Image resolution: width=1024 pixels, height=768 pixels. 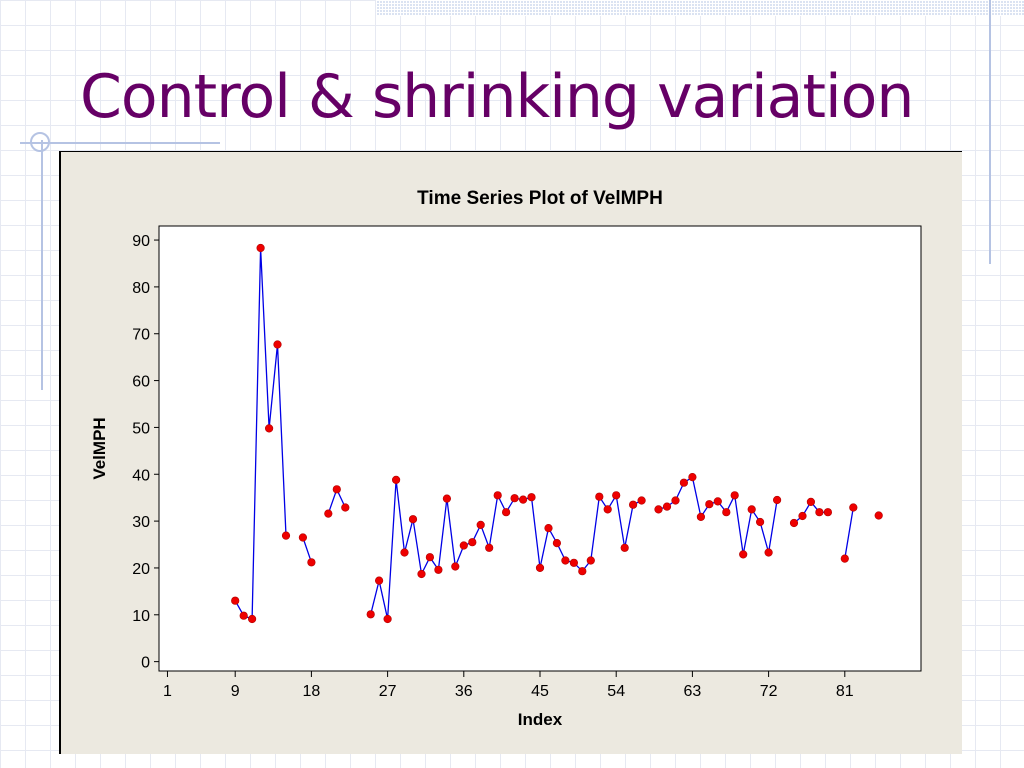 I want to click on x-tick-label: 9, so click(x=235, y=691).